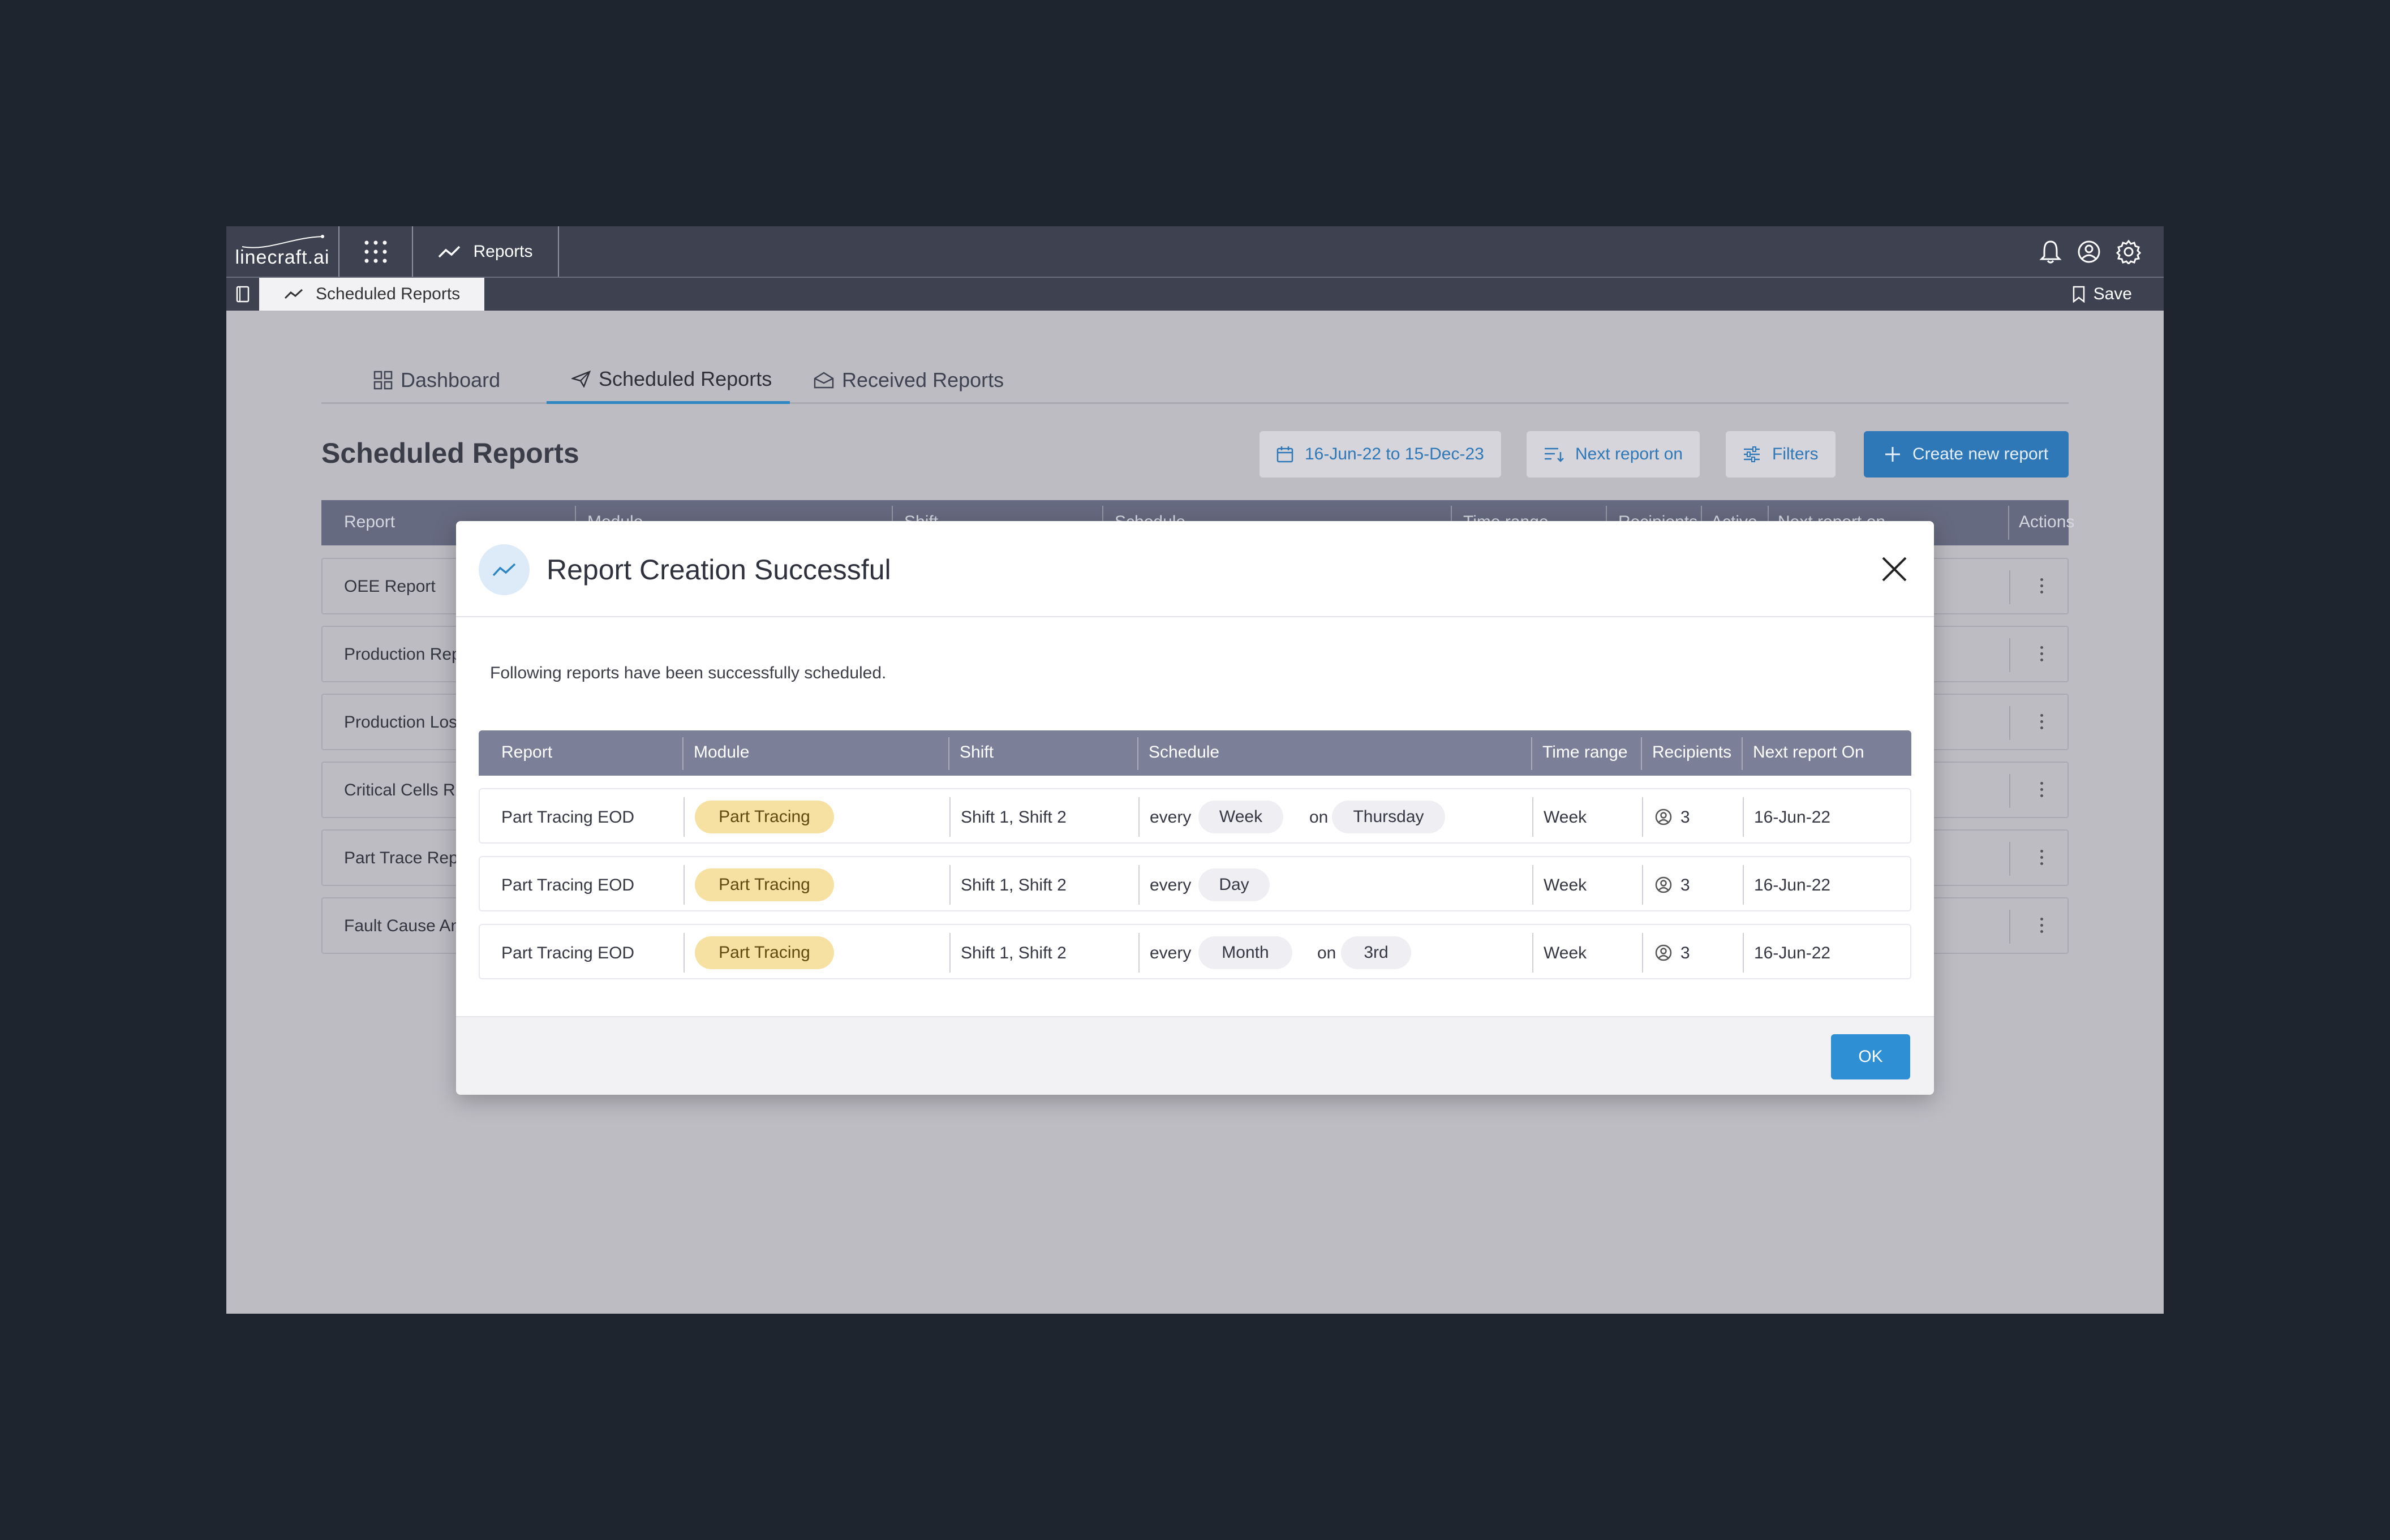  Describe the element at coordinates (1195, 251) in the screenshot. I see `top-bar: linecraft.ai Reports` at that location.